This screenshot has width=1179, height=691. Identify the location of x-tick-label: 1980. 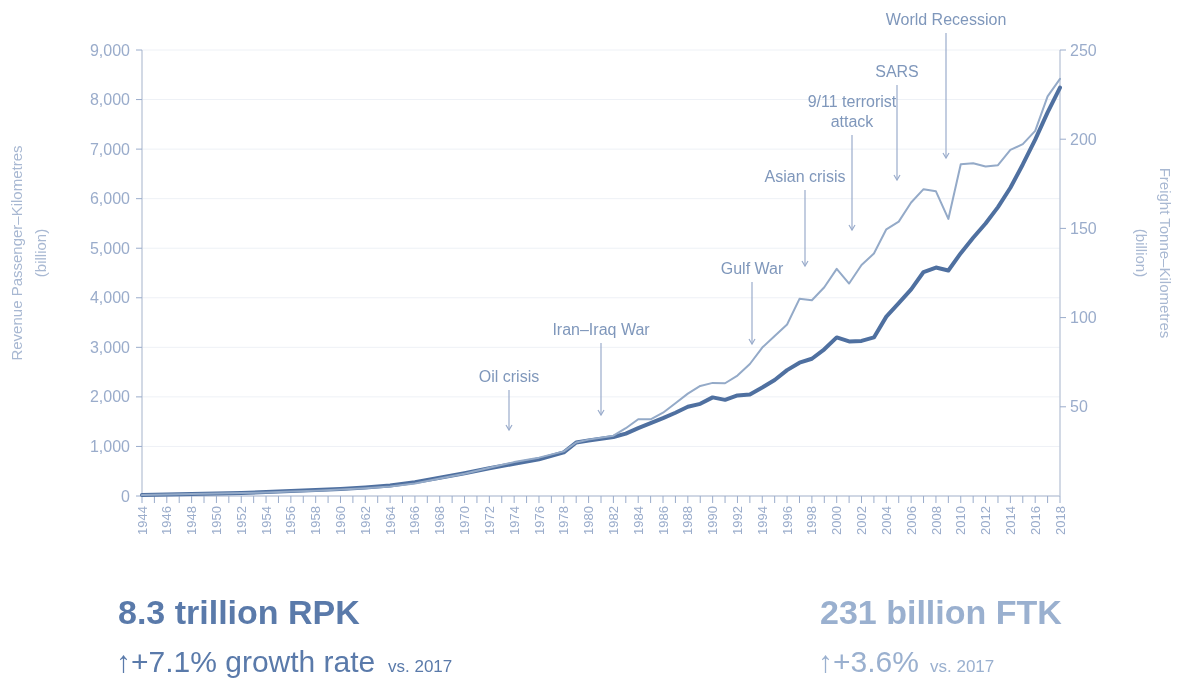
(589, 520).